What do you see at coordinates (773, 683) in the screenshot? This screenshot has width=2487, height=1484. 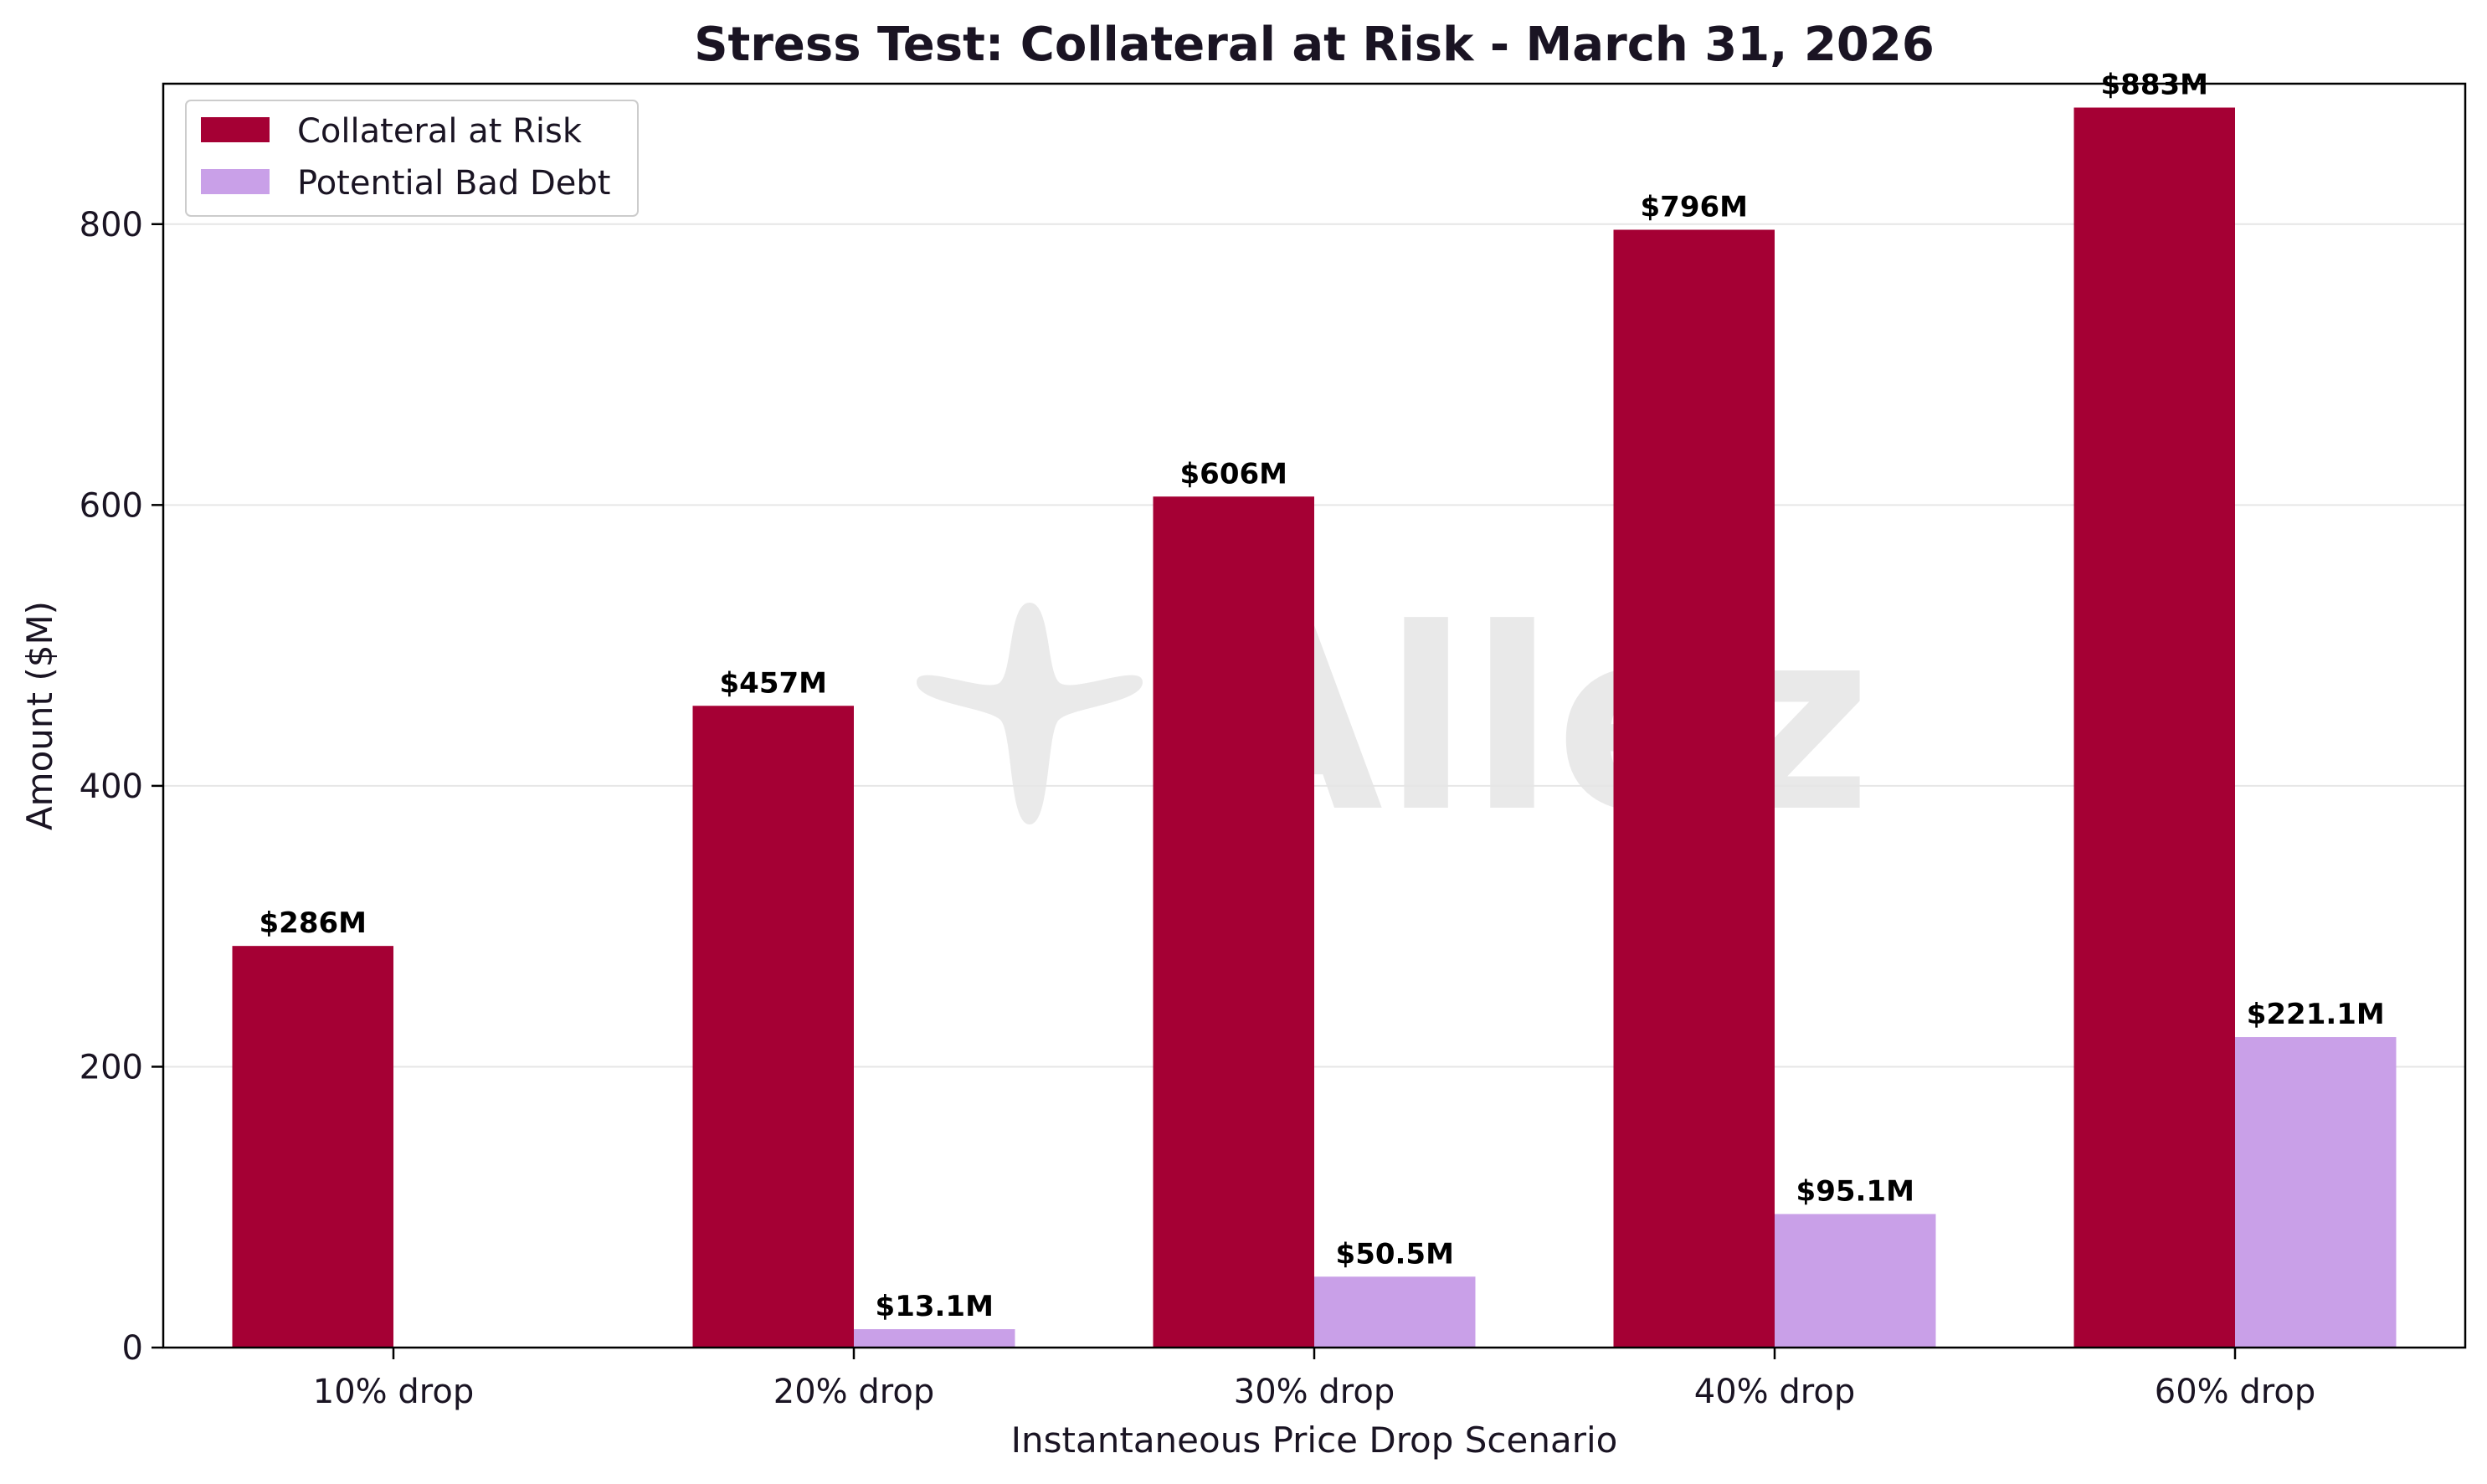 I see `data-label-collateral-at-risk: $457M` at bounding box center [773, 683].